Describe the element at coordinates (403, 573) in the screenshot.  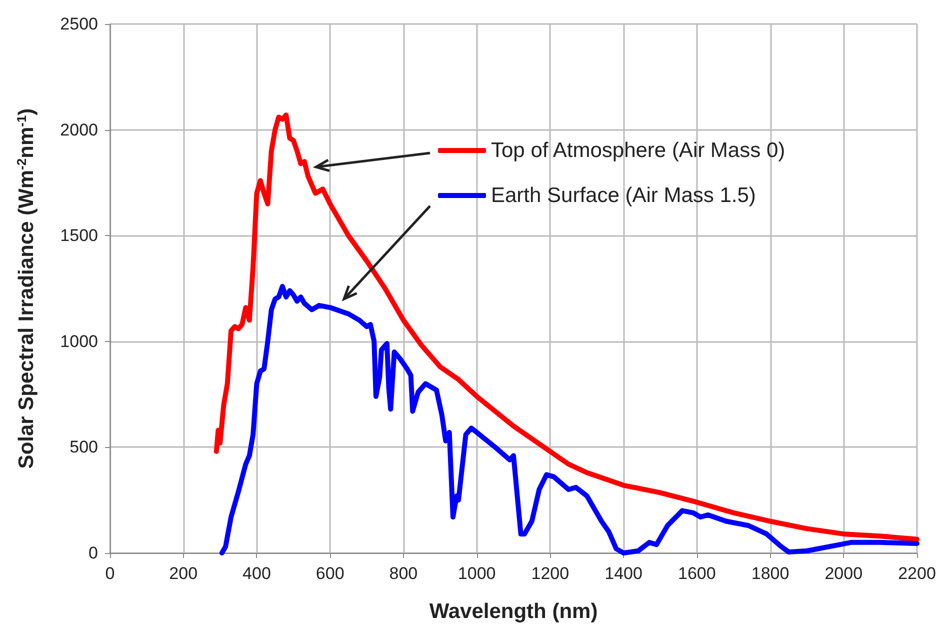
I see `x-tick-label: 800` at that location.